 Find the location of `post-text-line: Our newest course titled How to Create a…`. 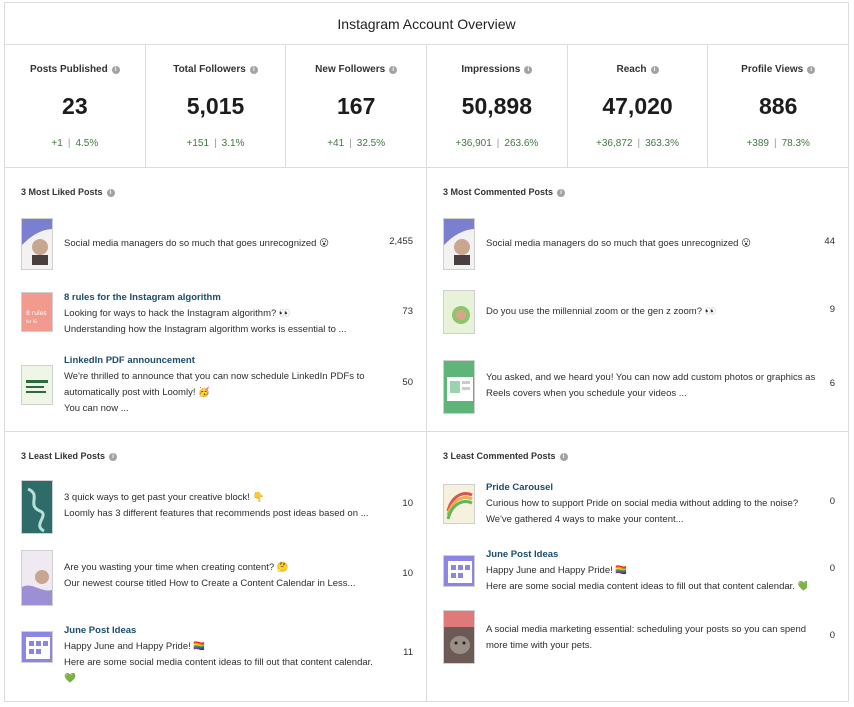

post-text-line: Our newest course titled How to Create a… is located at coordinates (210, 583).